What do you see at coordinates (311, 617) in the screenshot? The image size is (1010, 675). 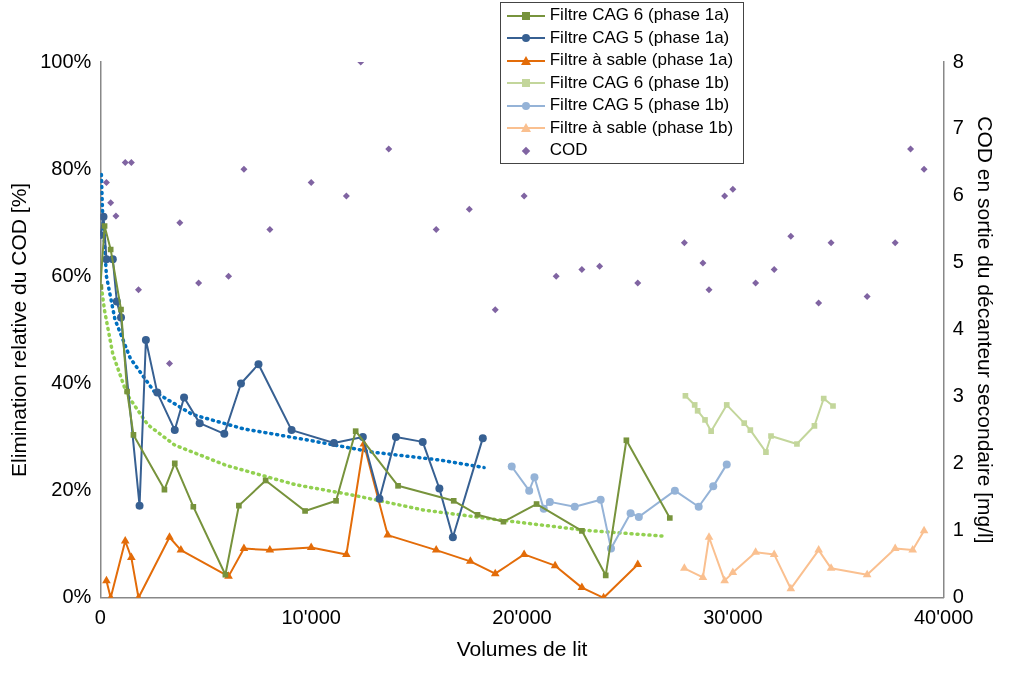 I see `x-tick-label: 10'000` at bounding box center [311, 617].